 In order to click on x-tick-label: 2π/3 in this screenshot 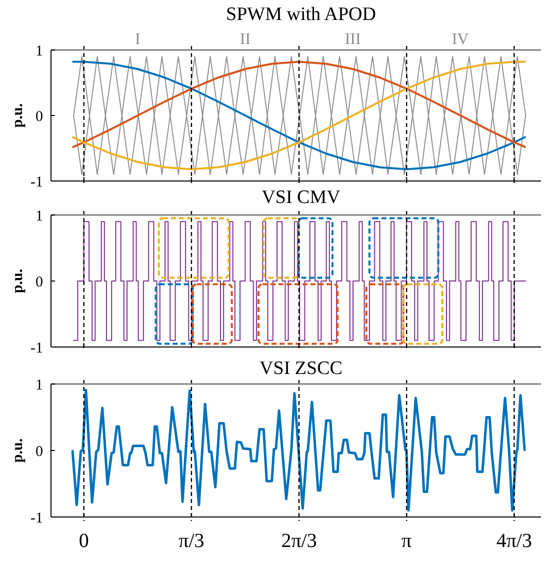, I will do `click(299, 541)`.